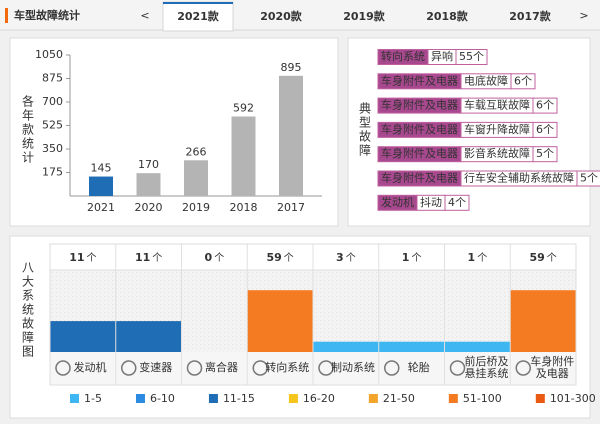 This screenshot has width=600, height=424. Describe the element at coordinates (291, 67) in the screenshot. I see `value-label: 895` at that location.